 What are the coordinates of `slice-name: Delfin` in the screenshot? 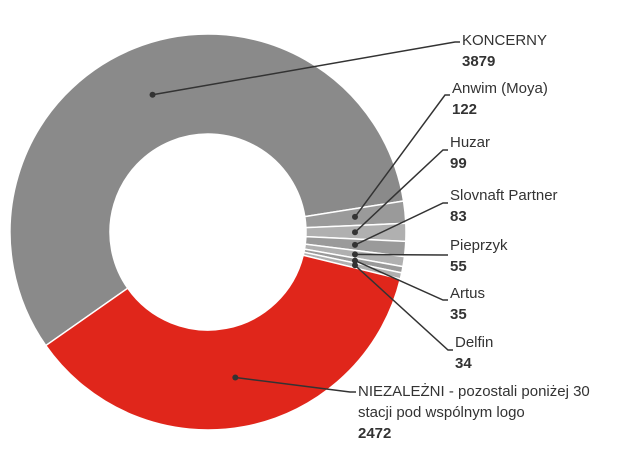 It's located at (474, 342).